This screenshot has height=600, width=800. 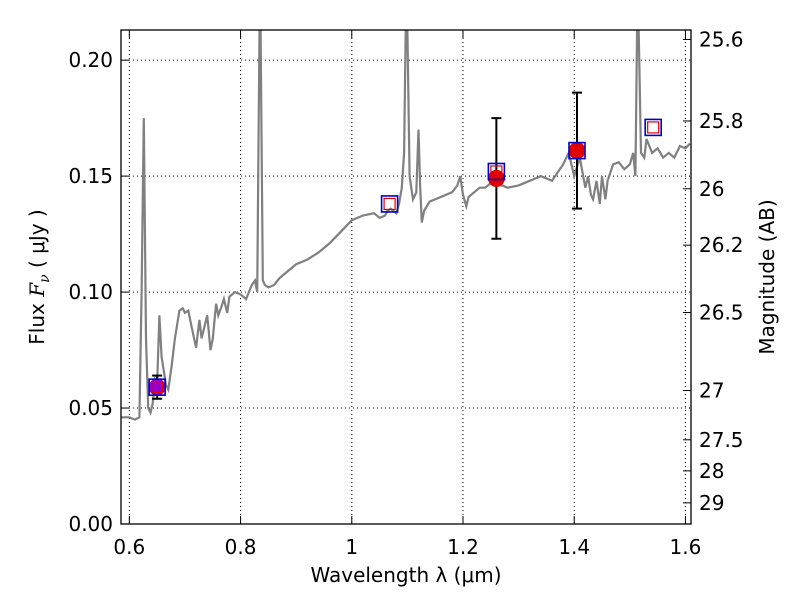 What do you see at coordinates (721, 245) in the screenshot?
I see `mag-tick-label: 26.2` at bounding box center [721, 245].